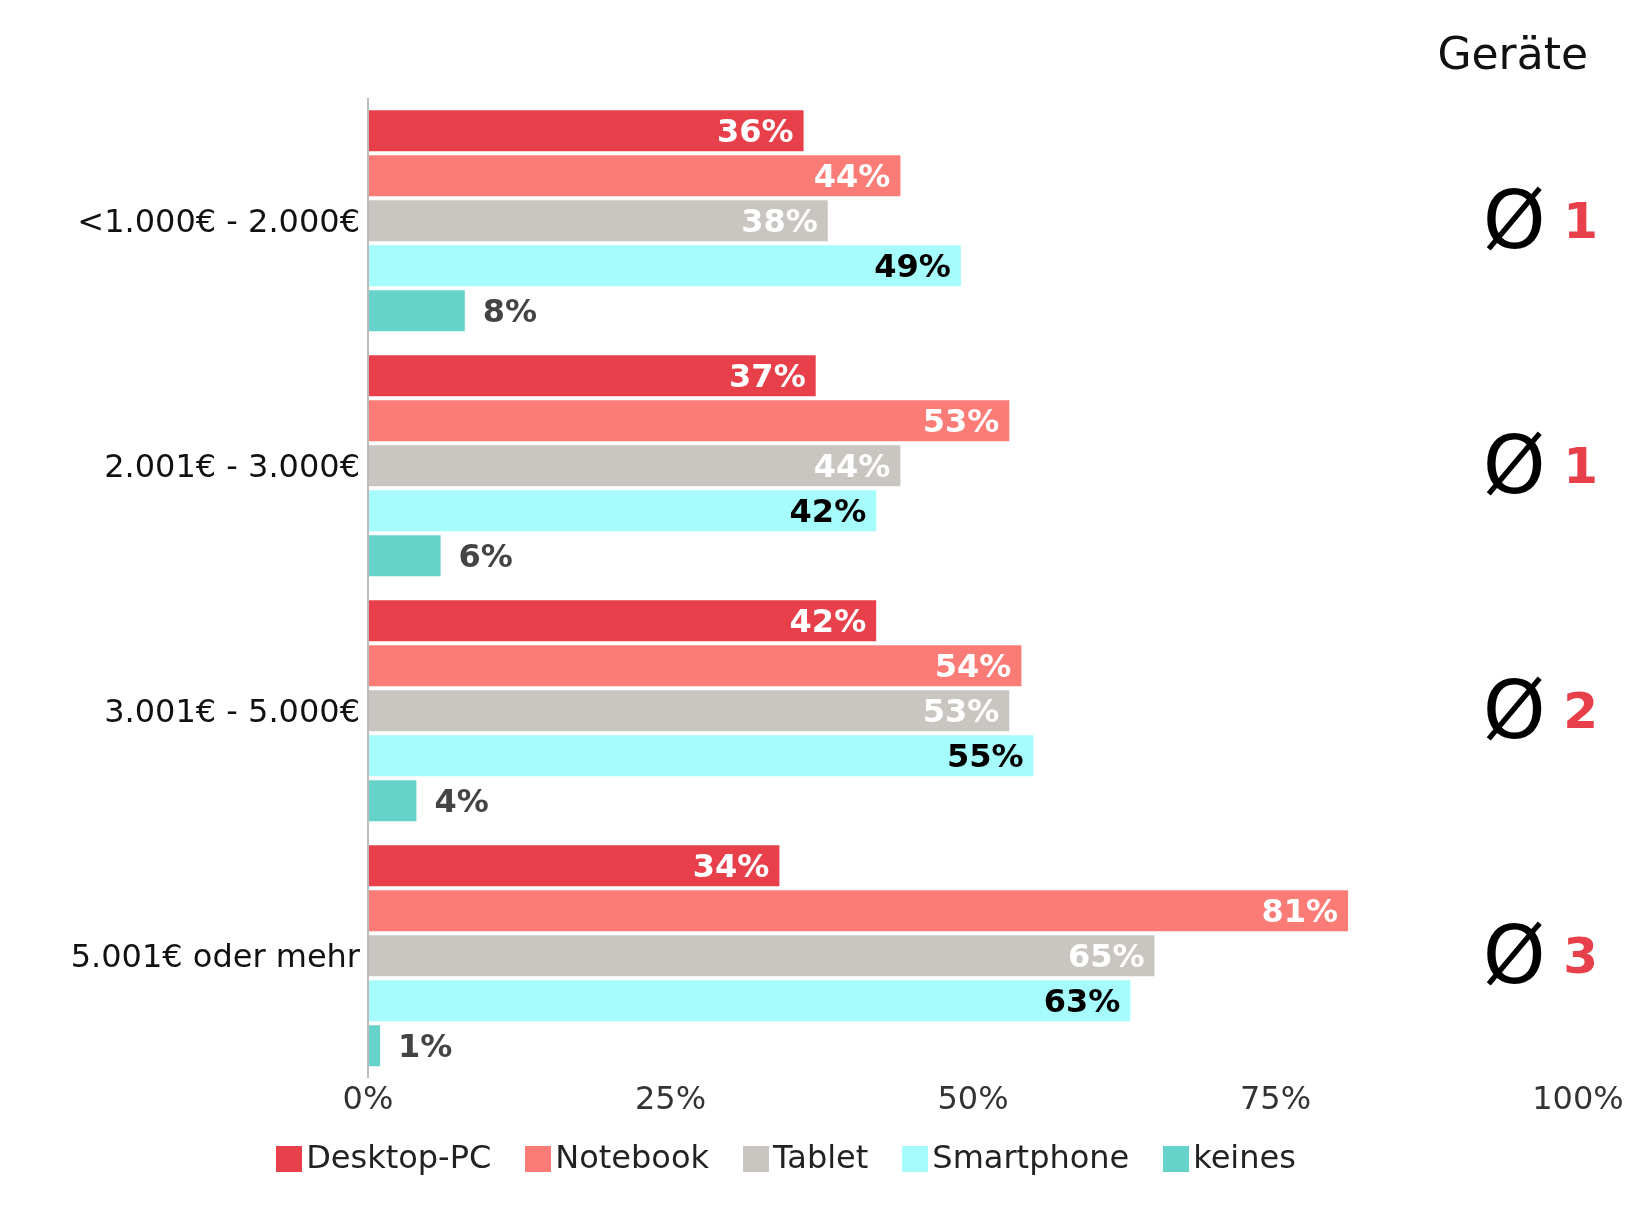 The width and height of the screenshot is (1644, 1214). I want to click on x-tick-label: 0%, so click(368, 1097).